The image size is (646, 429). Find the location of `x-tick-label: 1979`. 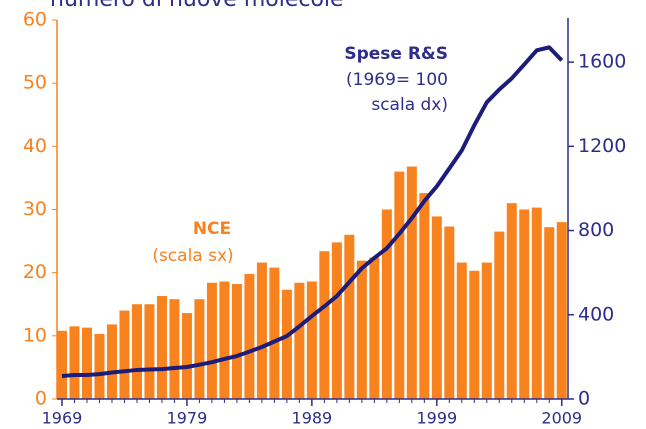

x-tick-label: 1979 is located at coordinates (187, 418).